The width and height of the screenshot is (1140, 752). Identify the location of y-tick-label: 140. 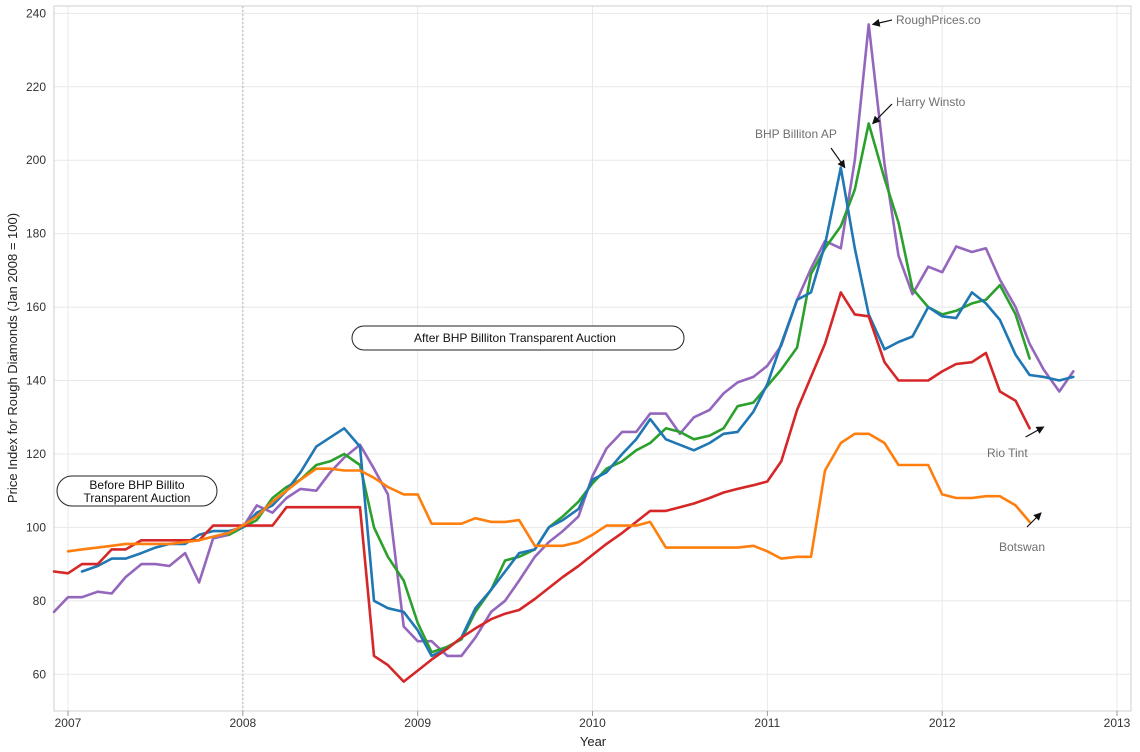
(36, 381).